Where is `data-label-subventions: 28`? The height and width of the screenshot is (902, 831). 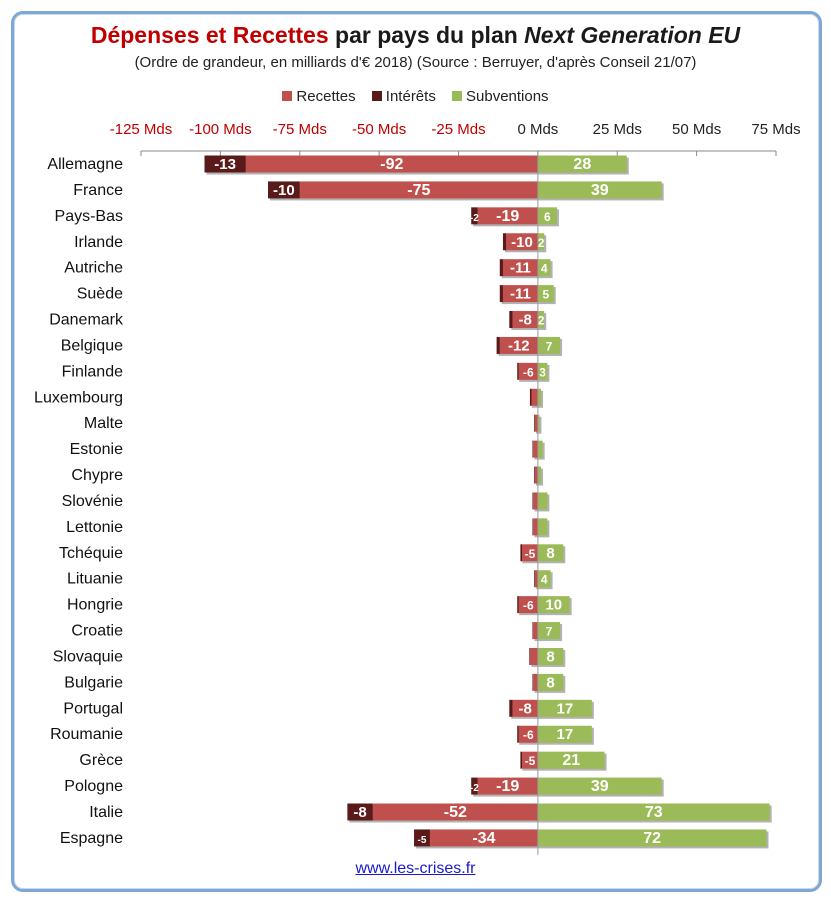
data-label-subventions: 28 is located at coordinates (582, 164).